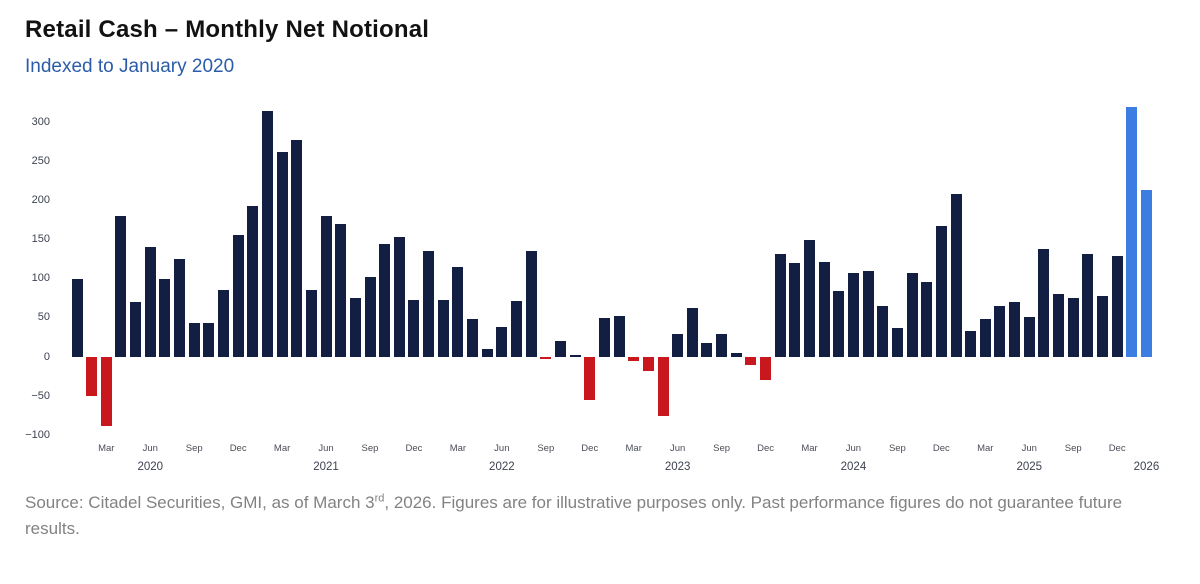  Describe the element at coordinates (502, 467) in the screenshot. I see `x-axis-year-label: 2022` at that location.